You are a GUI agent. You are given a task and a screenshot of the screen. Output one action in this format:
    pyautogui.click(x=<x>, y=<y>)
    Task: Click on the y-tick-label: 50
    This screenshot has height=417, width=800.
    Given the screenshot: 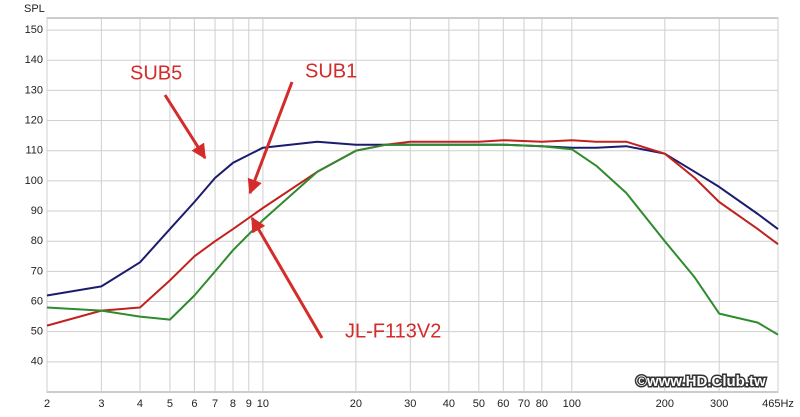 What is the action you would take?
    pyautogui.click(x=37, y=332)
    